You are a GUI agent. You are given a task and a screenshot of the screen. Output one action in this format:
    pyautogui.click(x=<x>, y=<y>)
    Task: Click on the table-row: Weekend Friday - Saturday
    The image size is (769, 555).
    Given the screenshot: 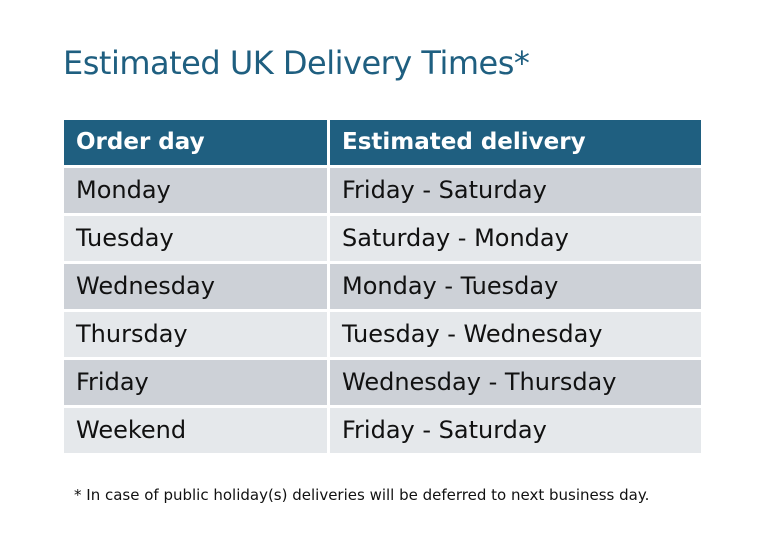 What is the action you would take?
    pyautogui.click(x=382, y=430)
    